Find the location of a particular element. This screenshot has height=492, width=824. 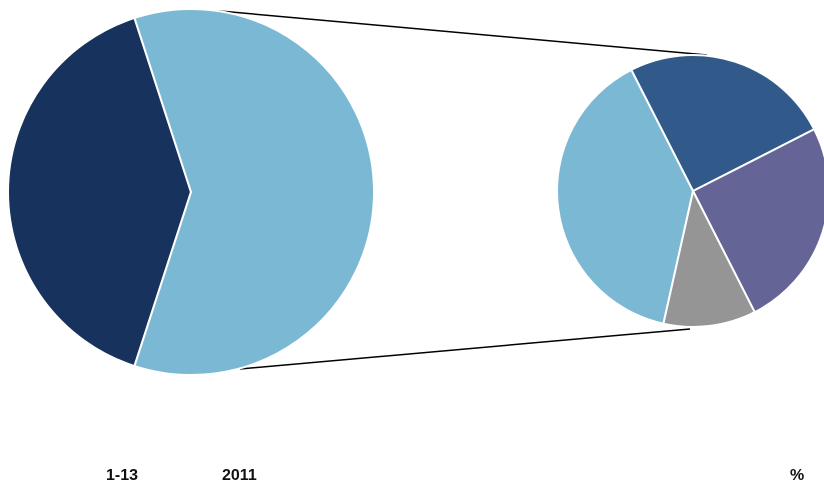

footer-code: 1-13 is located at coordinates (122, 475).